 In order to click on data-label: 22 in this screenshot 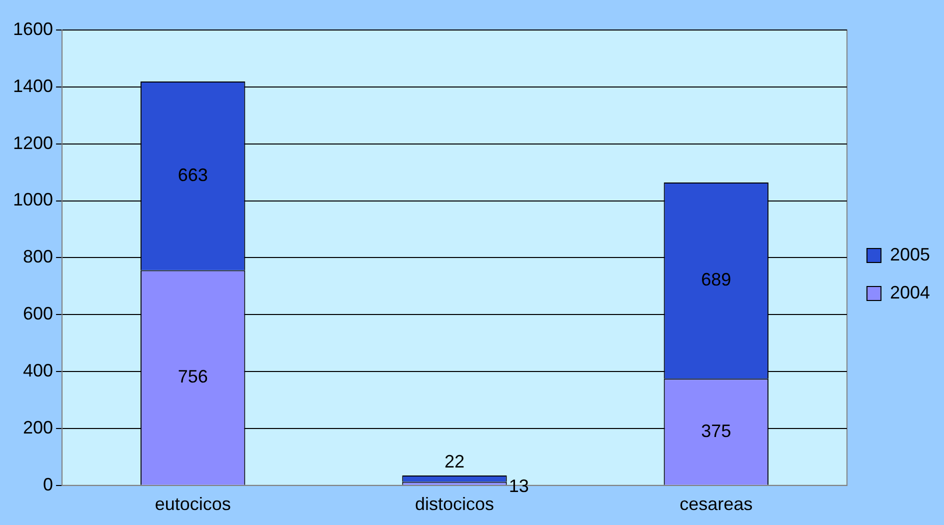, I will do `click(454, 461)`.